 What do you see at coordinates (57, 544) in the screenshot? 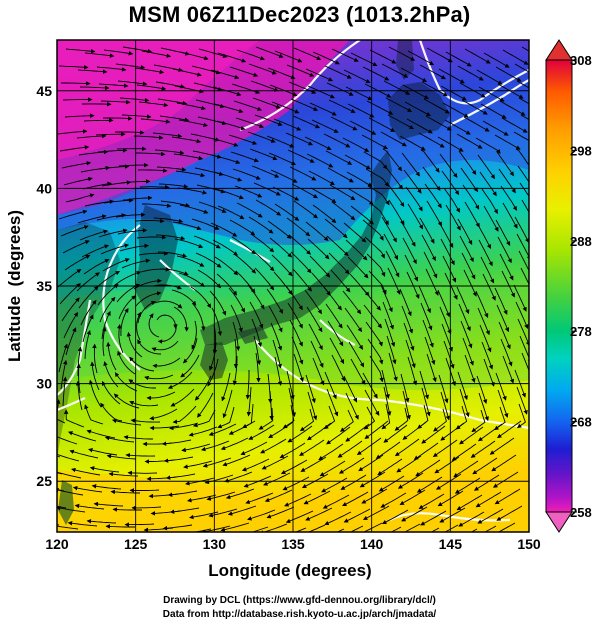
I see `lon-tick-label: 120` at bounding box center [57, 544].